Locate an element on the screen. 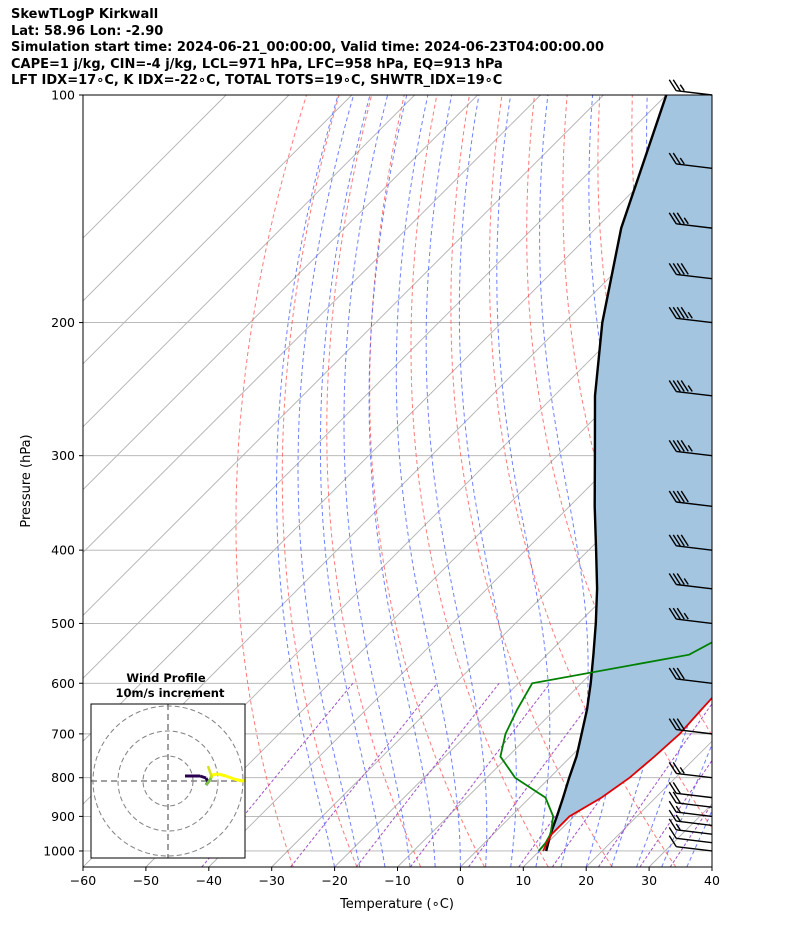  x-tick-label: −10 is located at coordinates (397, 880).